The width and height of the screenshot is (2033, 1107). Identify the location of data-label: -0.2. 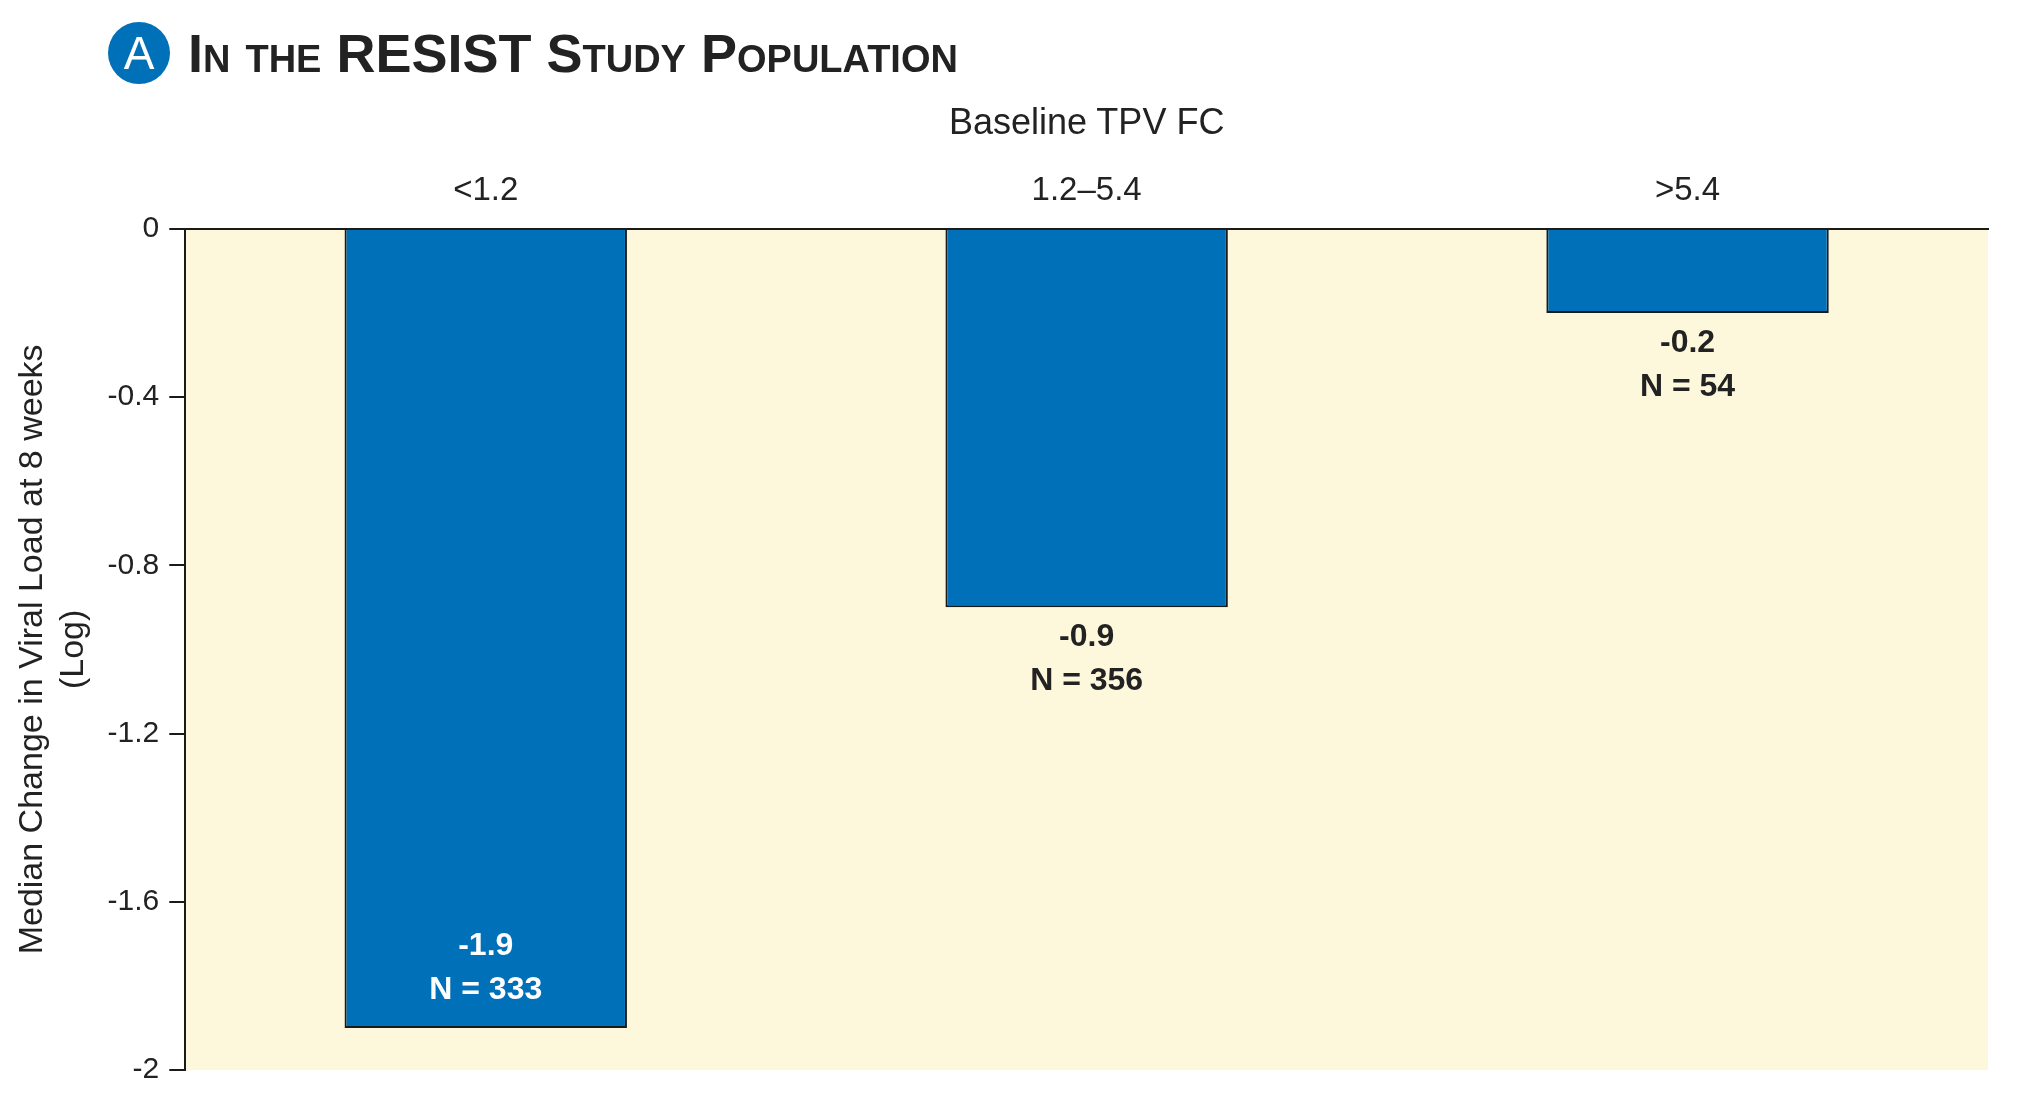
(1687, 340).